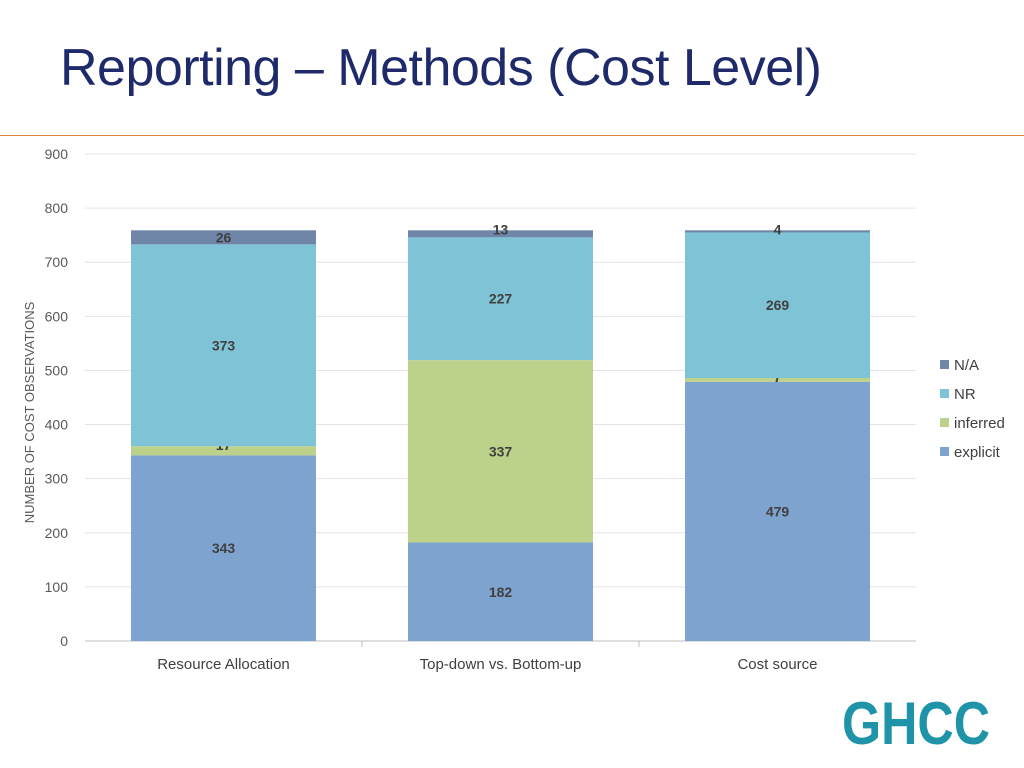  I want to click on data-label: 479, so click(778, 511).